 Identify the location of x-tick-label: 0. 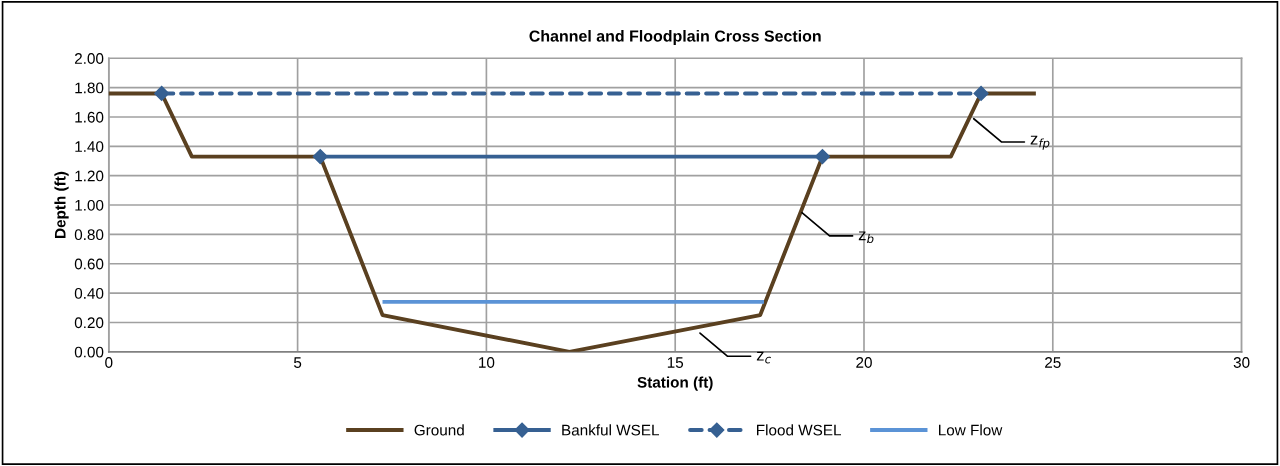
(109, 362).